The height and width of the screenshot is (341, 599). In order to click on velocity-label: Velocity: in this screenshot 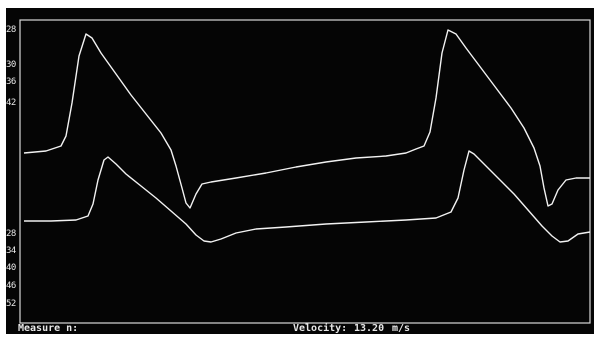, I will do `click(320, 328)`.